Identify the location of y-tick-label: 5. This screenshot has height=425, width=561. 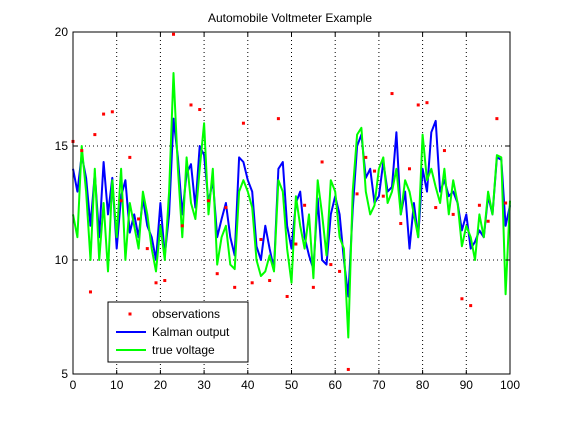
(64, 374).